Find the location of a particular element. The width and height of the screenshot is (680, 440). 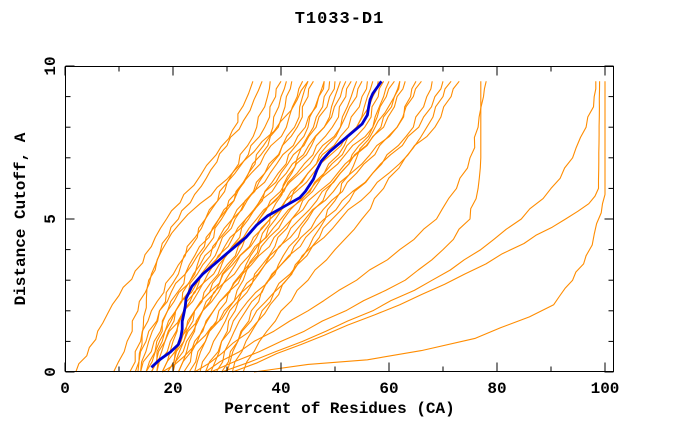

y-tick-label: 10 is located at coordinates (51, 65).